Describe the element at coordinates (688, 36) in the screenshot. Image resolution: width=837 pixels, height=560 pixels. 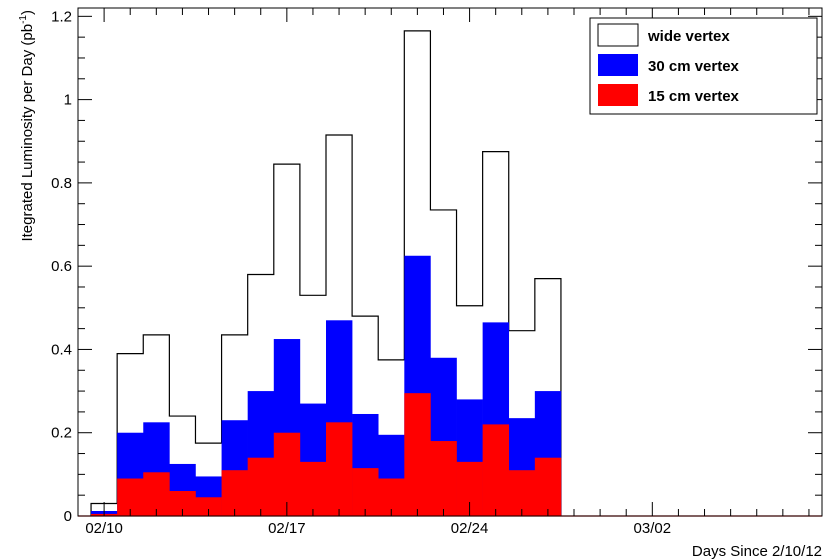
I see `legend-label: wide vertex` at that location.